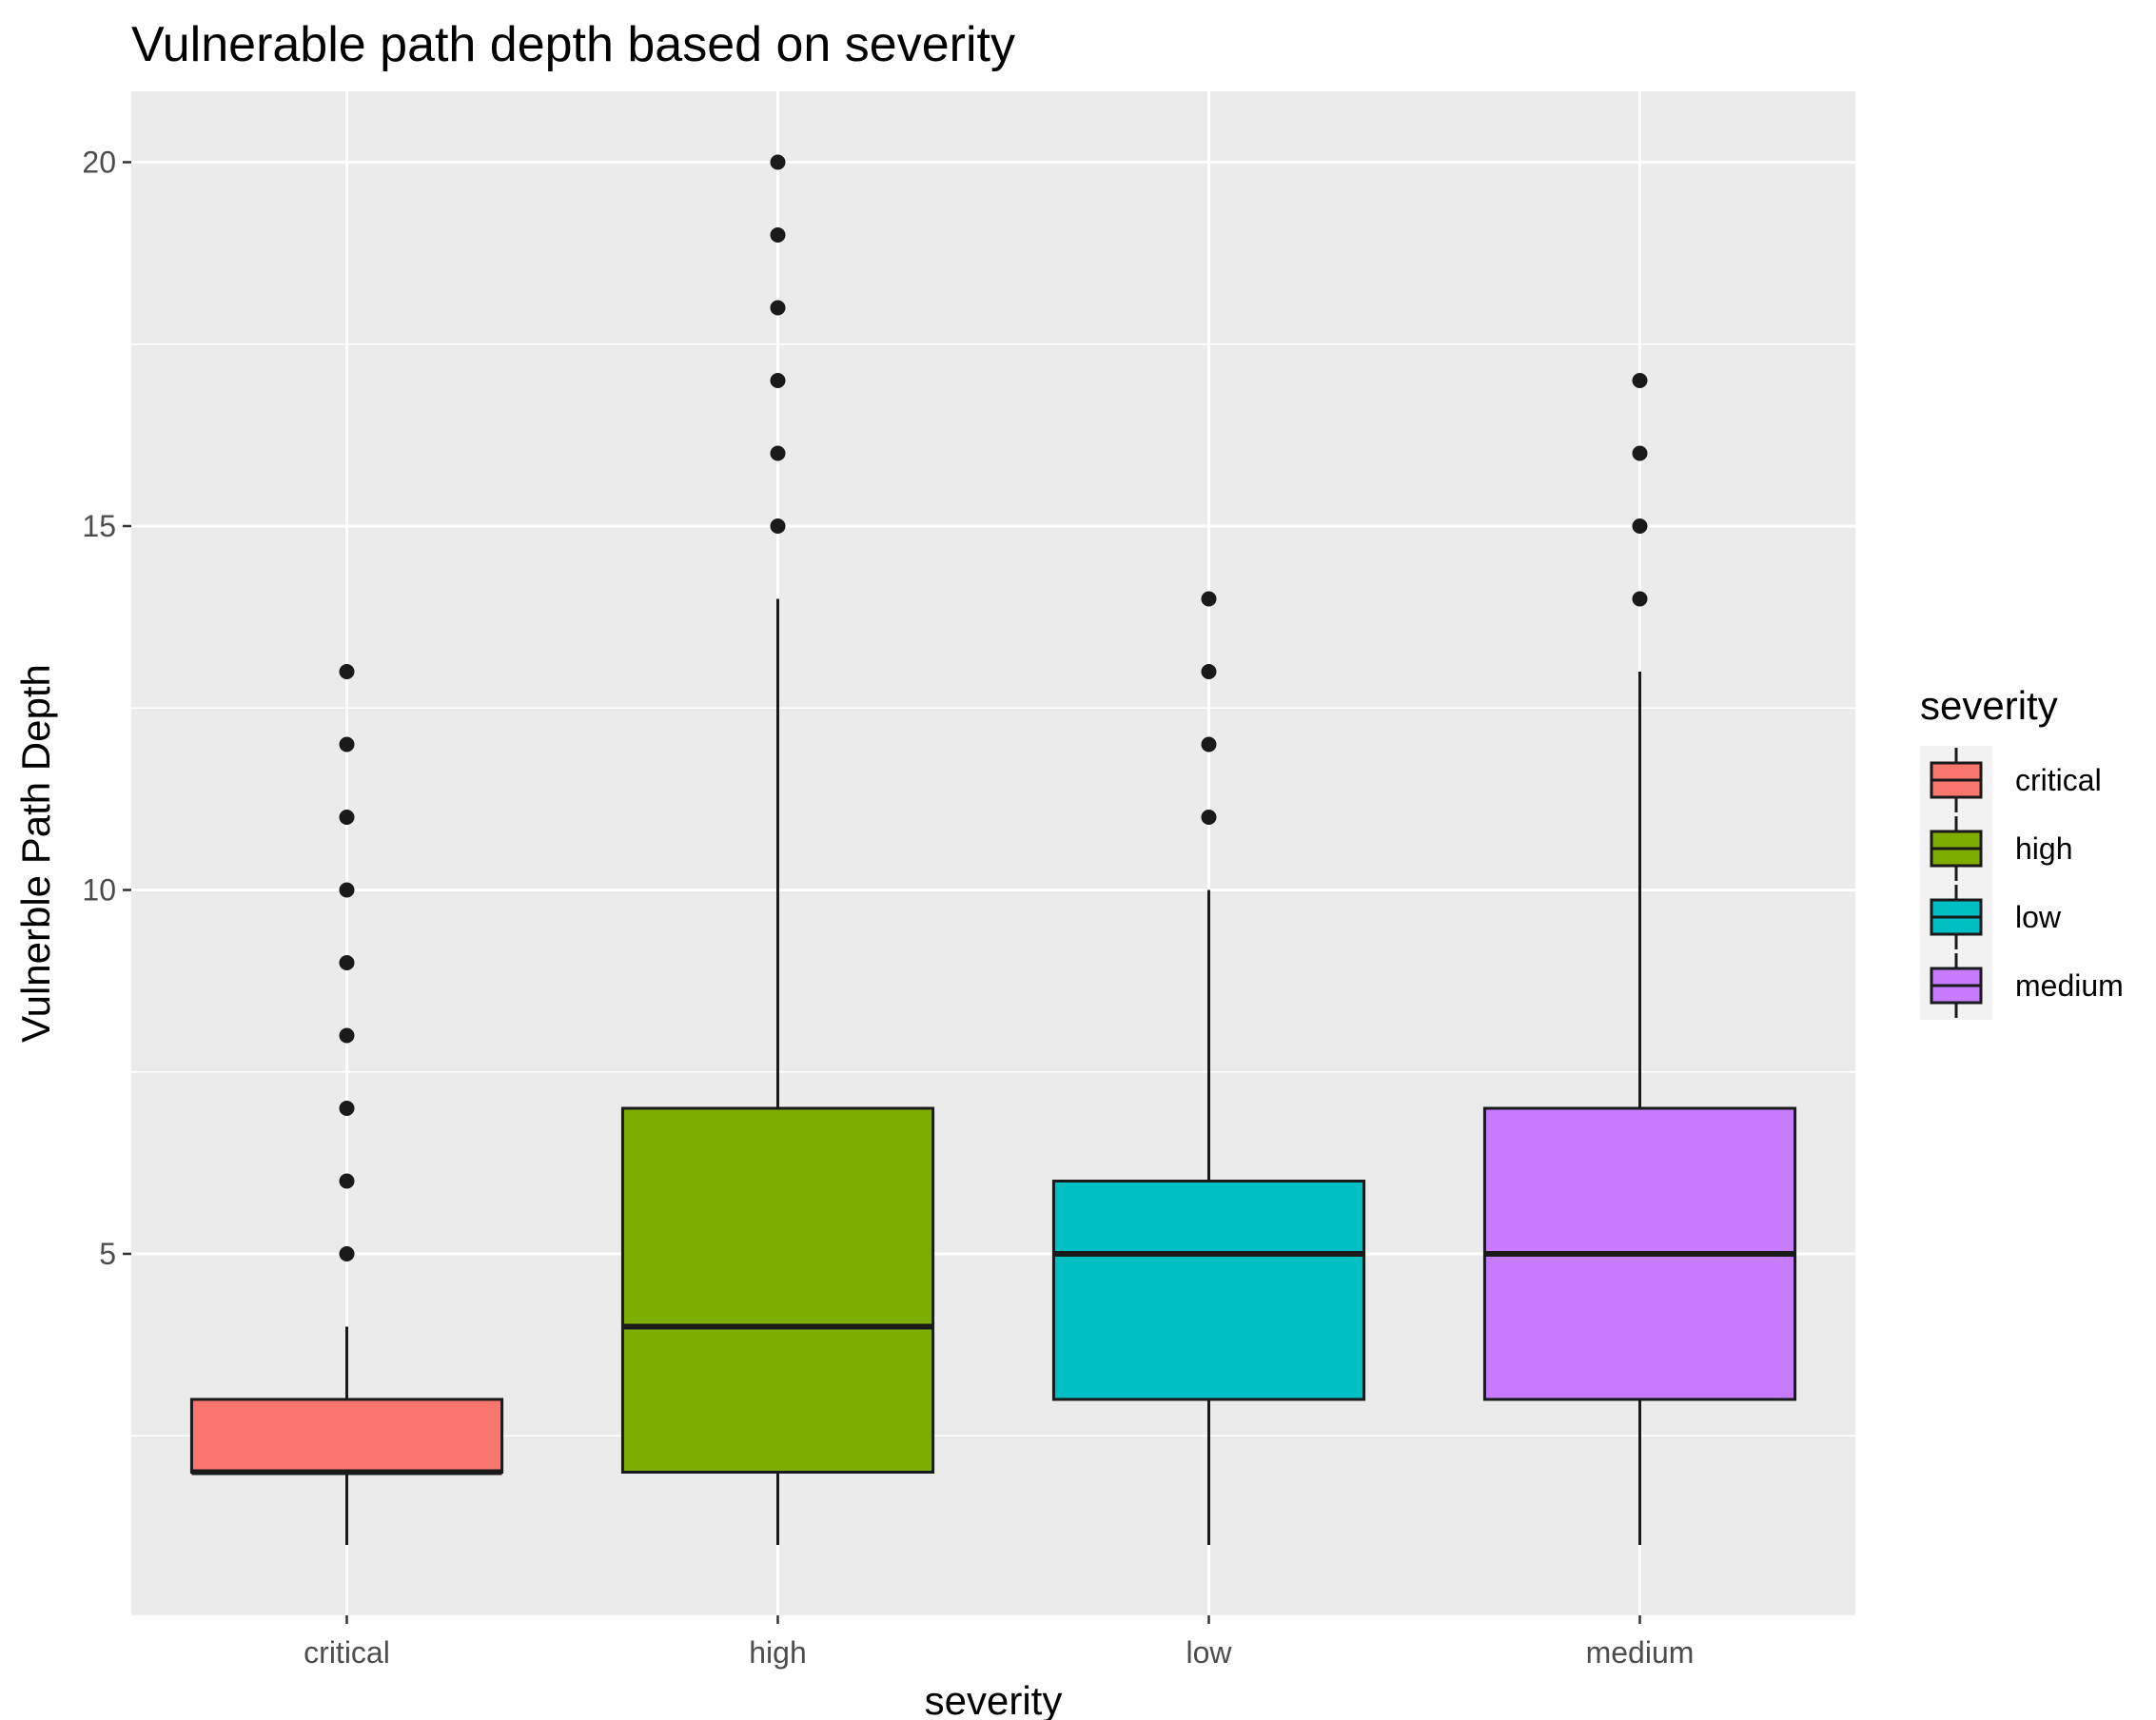 The width and height of the screenshot is (2156, 1720). I want to click on box-medium, so click(1639, 959).